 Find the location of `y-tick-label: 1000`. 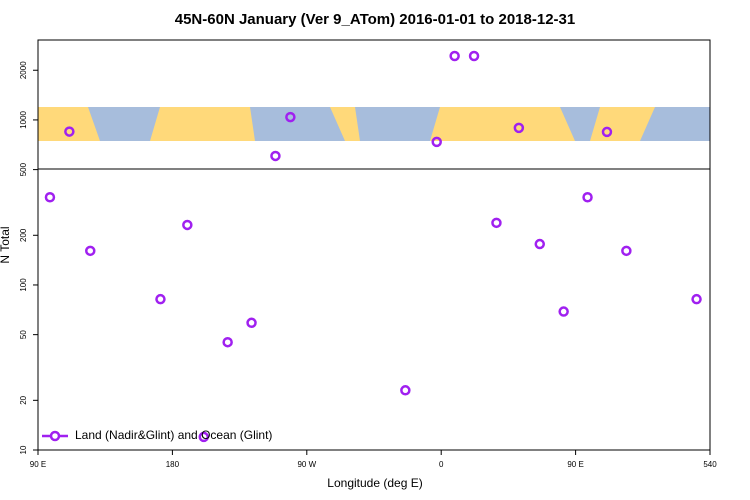

y-tick-label: 1000 is located at coordinates (23, 119).